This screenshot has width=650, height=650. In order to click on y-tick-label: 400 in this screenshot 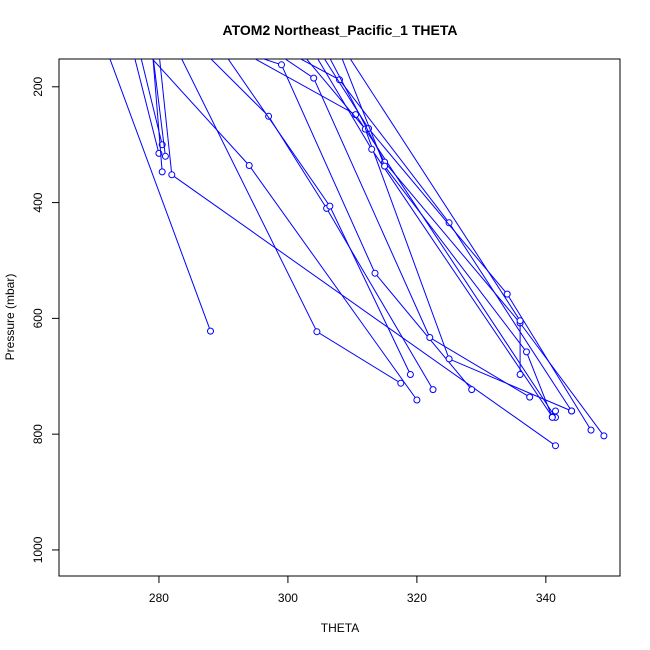, I will do `click(38, 202)`.